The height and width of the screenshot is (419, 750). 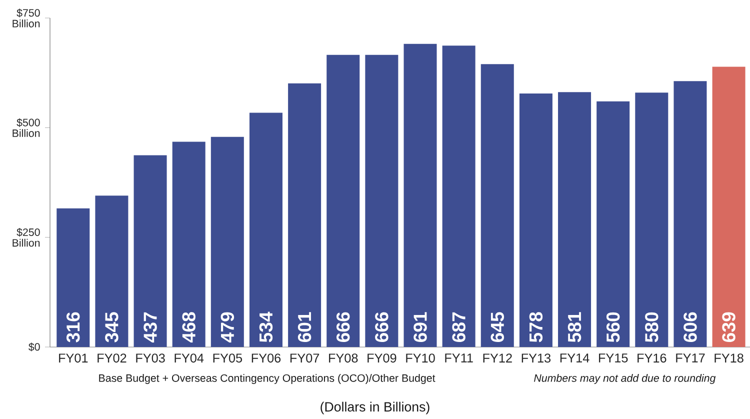 I want to click on x-tick-label: FY08, so click(x=343, y=358).